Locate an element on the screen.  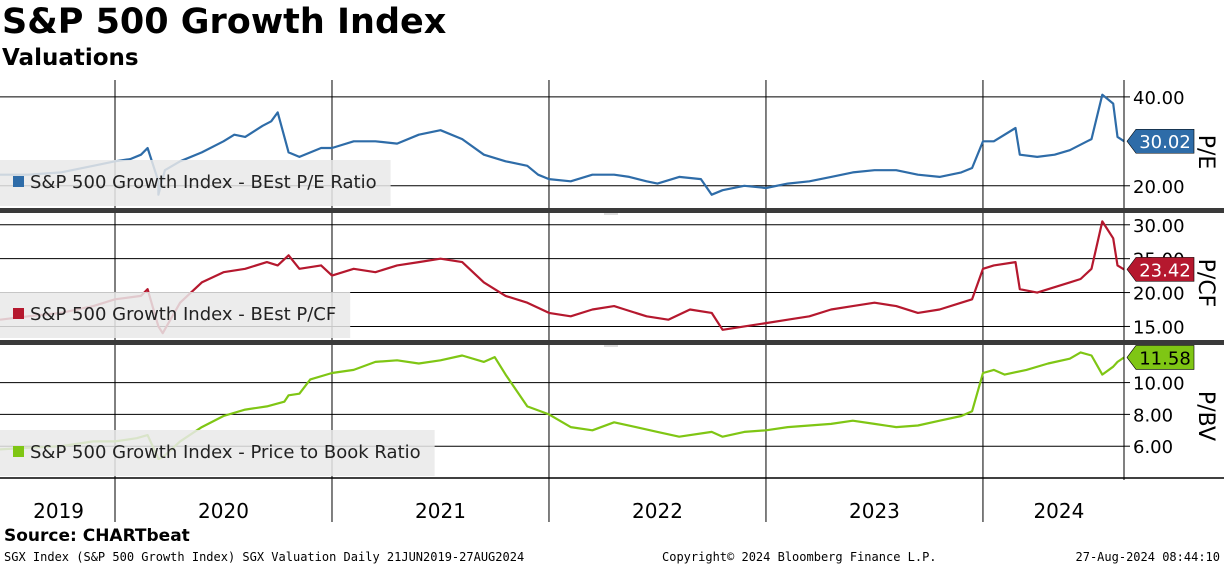
source-label: Source: CHARTbeat is located at coordinates (97, 536).